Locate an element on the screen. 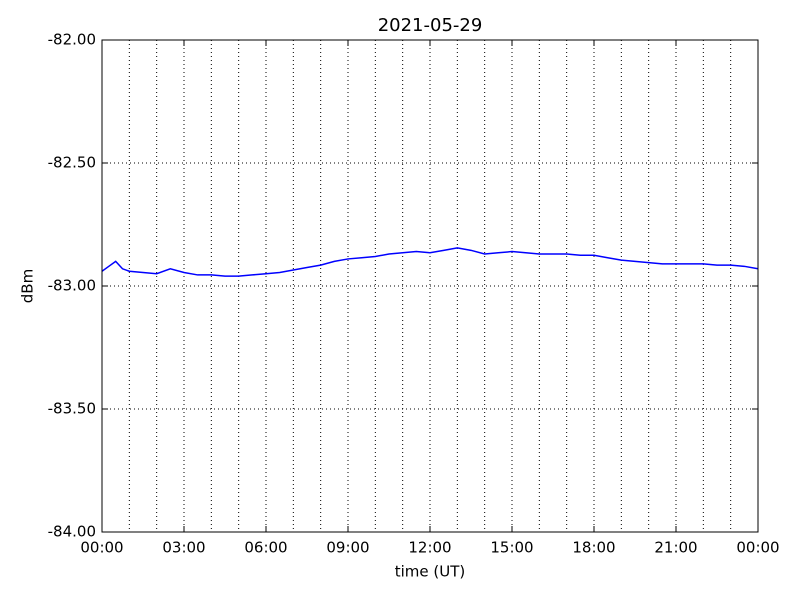 Image resolution: width=800 pixels, height=600 pixels. x-axis-label: time (UT) is located at coordinates (430, 572).